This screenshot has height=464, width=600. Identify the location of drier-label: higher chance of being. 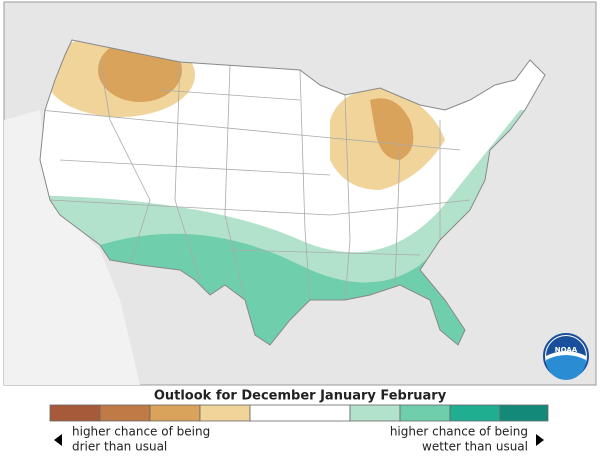
(141, 432).